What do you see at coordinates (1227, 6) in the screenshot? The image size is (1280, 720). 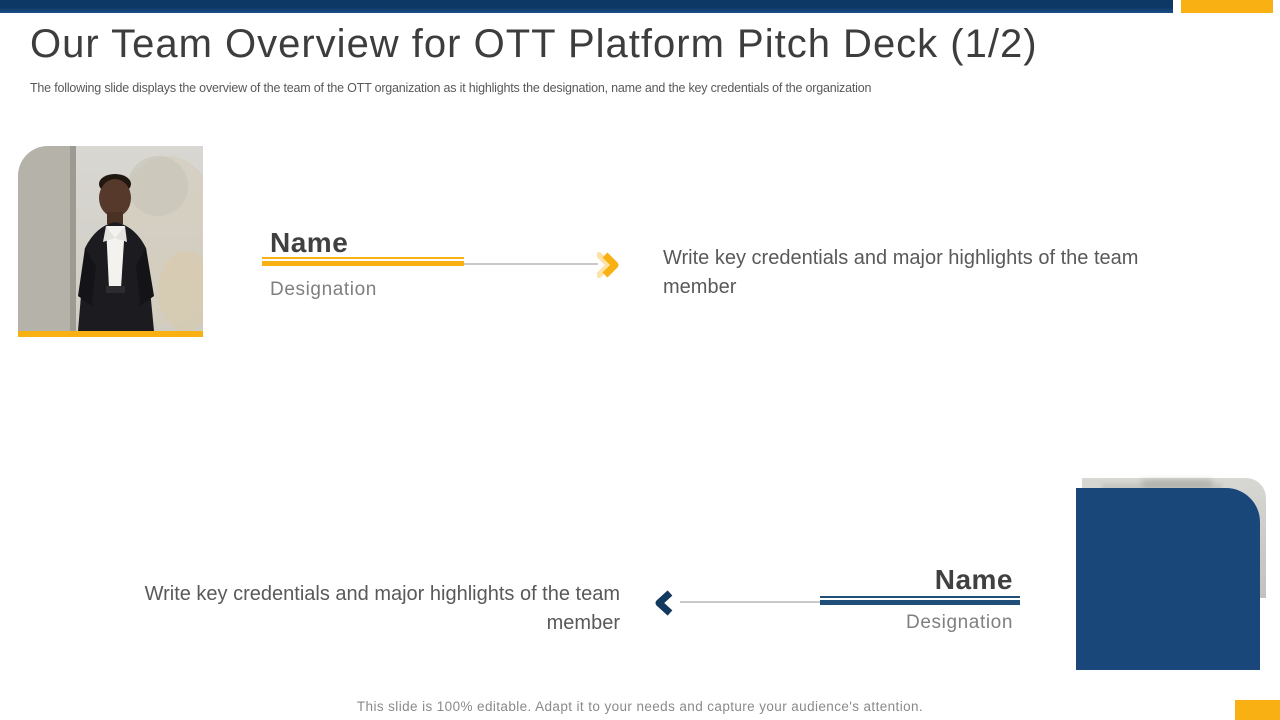 I see `top-accent-bar-yellow` at bounding box center [1227, 6].